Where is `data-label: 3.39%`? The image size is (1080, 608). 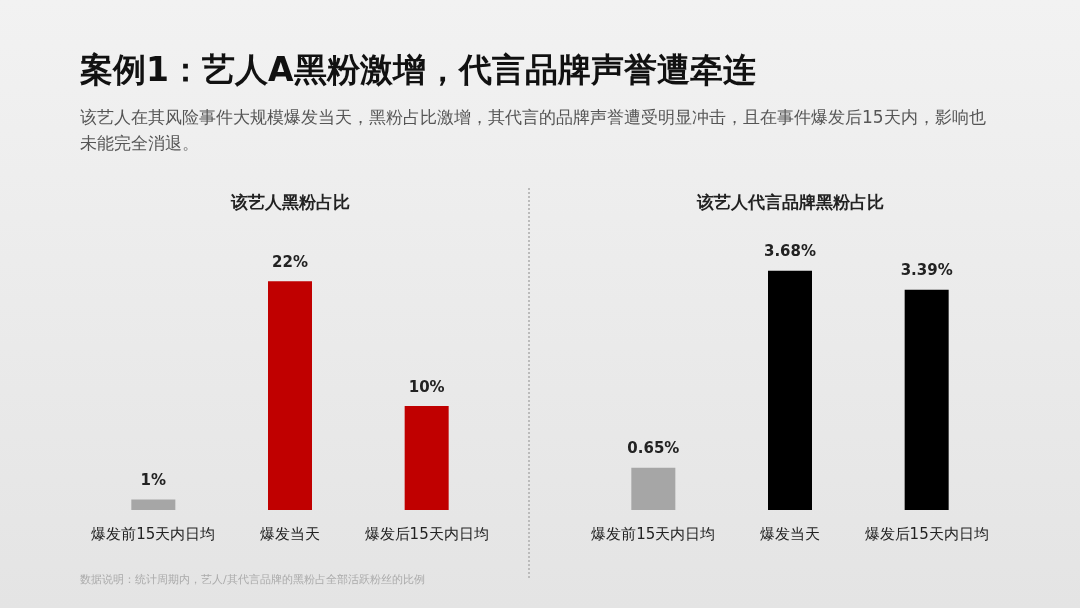
data-label: 3.39% is located at coordinates (926, 270).